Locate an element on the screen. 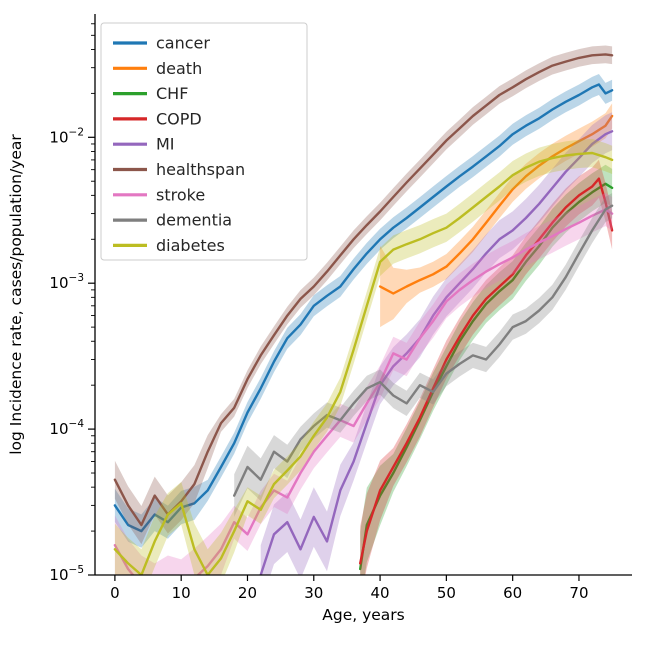 This screenshot has width=646, height=645. y-tick-label: 10⁻³ is located at coordinates (66, 282).